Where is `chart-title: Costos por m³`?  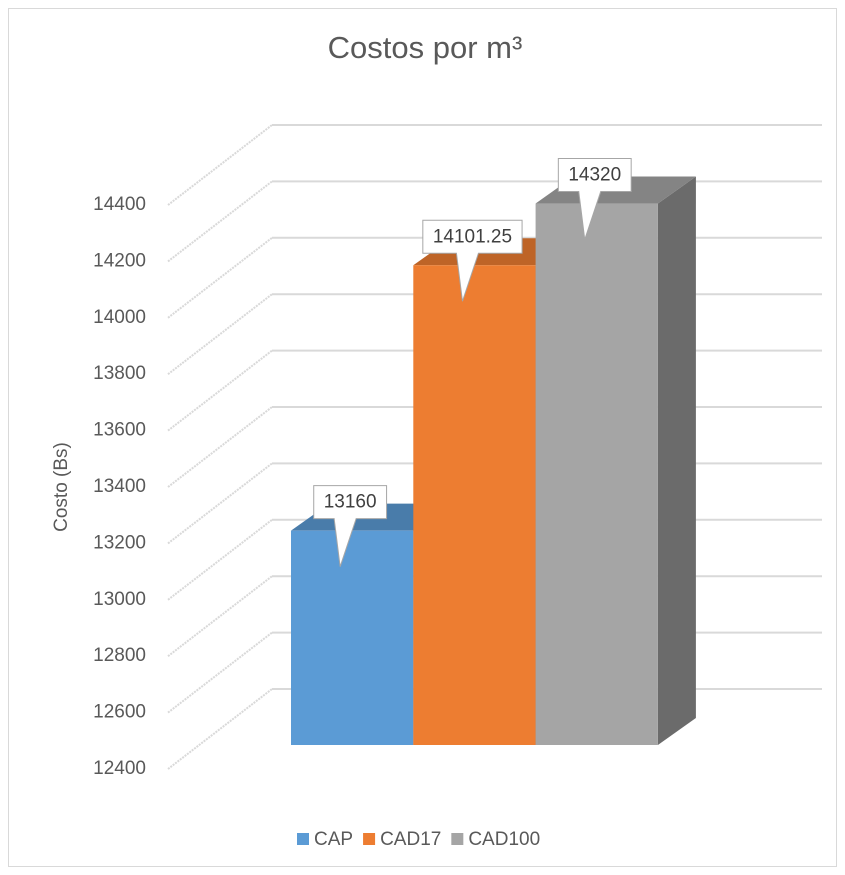 chart-title: Costos por m³ is located at coordinates (425, 47).